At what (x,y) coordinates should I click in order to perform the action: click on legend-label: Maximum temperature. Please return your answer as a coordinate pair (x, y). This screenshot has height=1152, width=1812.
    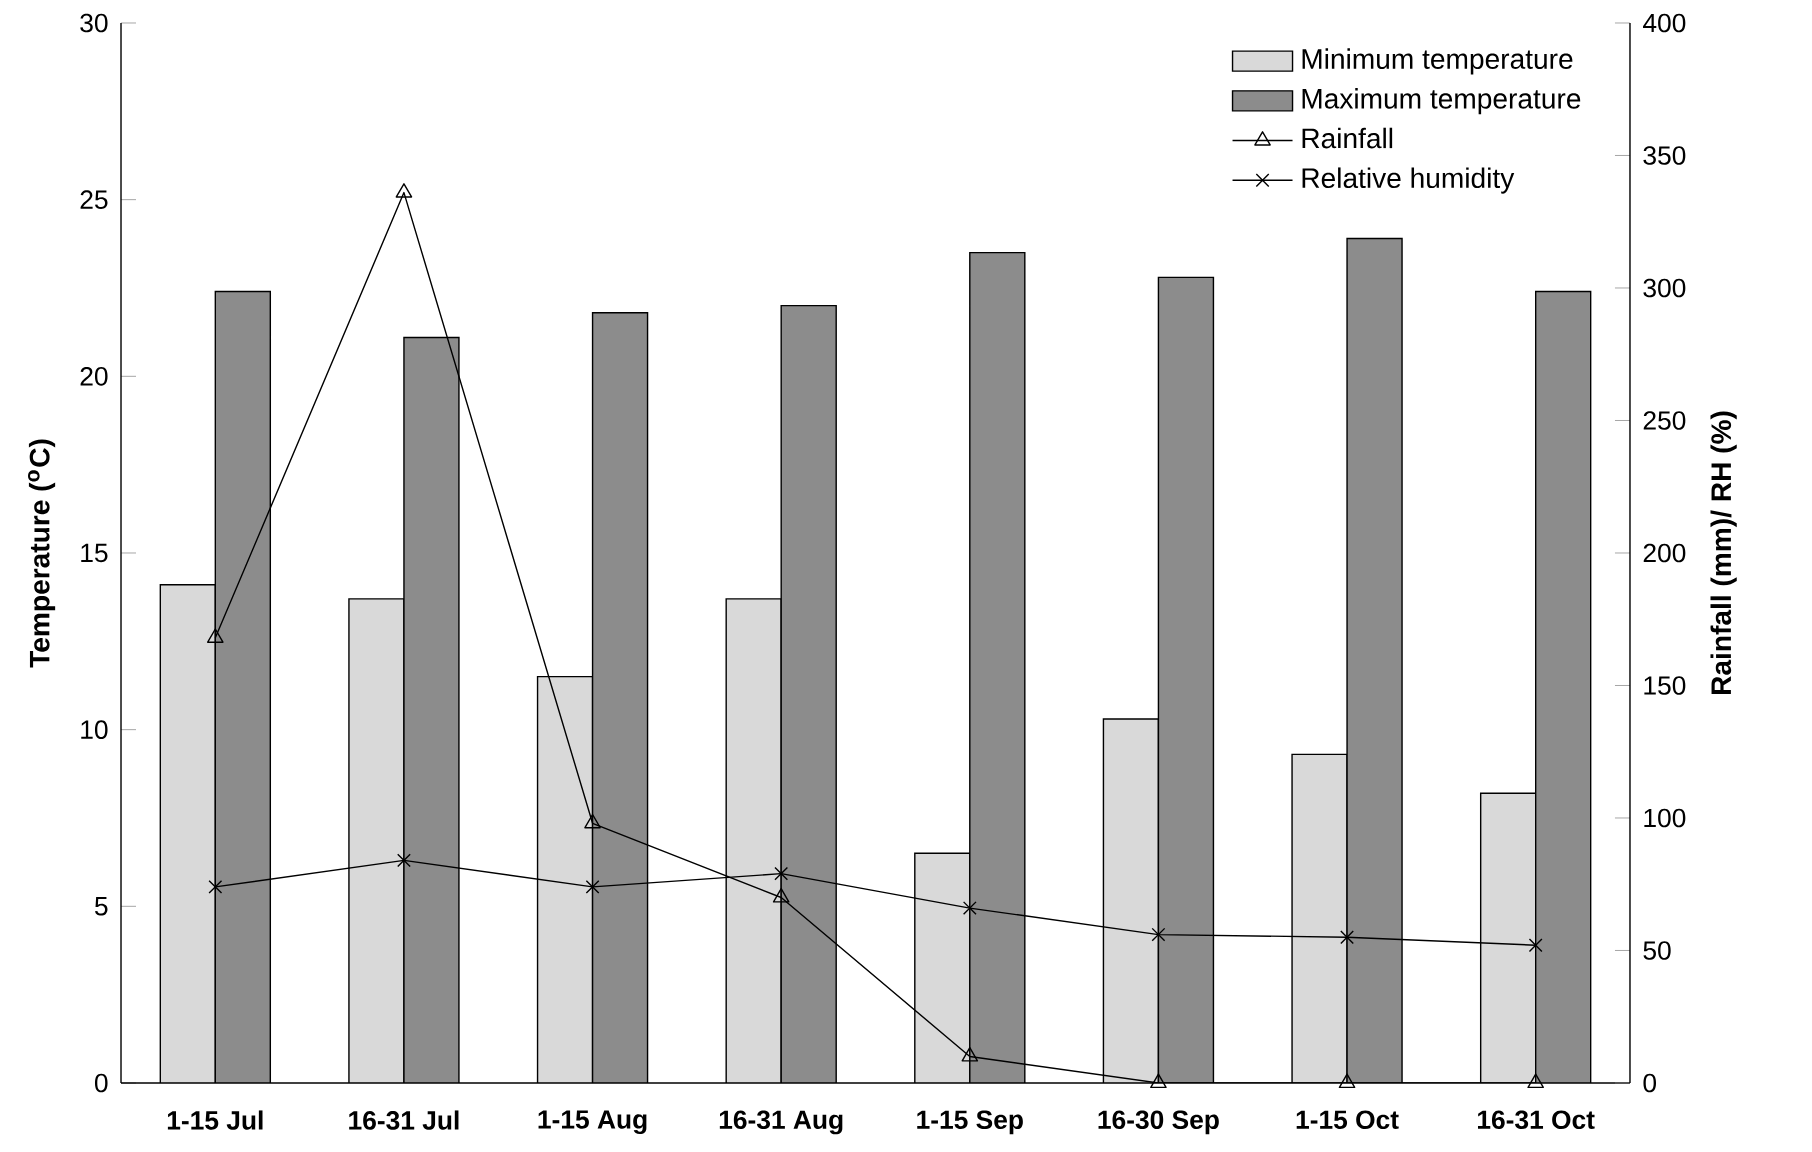
    Looking at the image, I should click on (1441, 101).